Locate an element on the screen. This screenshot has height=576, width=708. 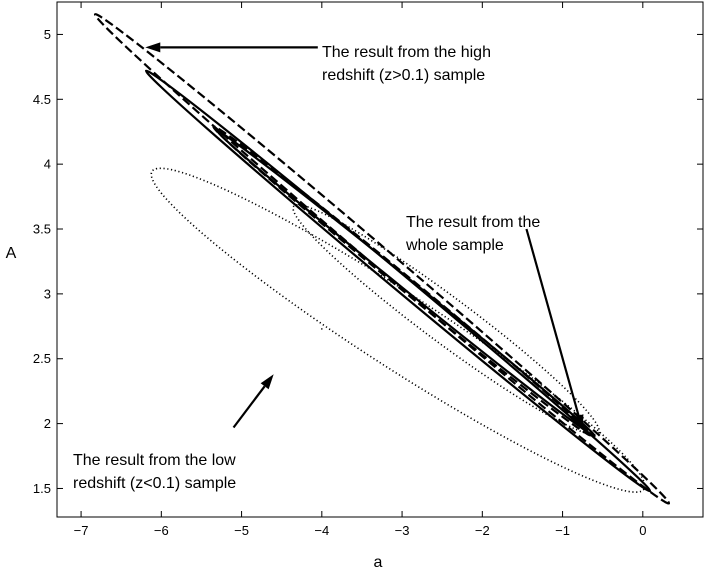
x-tick-label: −5 is located at coordinates (241, 530).